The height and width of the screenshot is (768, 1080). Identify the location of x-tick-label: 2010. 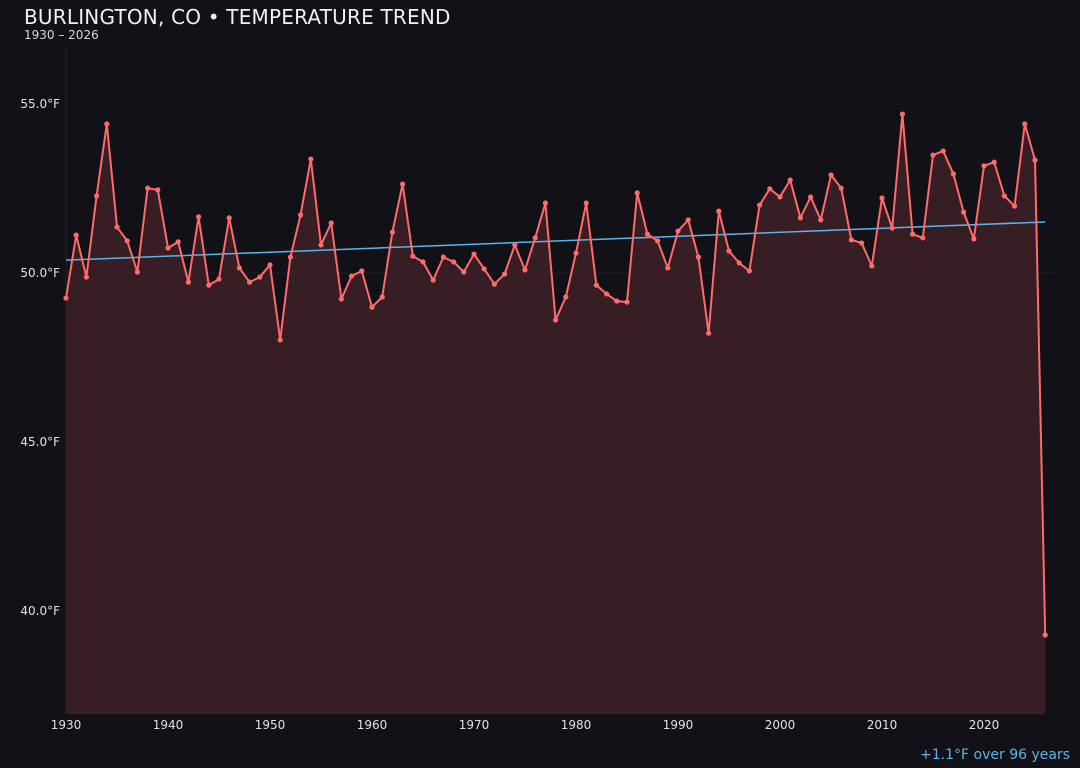
(882, 725).